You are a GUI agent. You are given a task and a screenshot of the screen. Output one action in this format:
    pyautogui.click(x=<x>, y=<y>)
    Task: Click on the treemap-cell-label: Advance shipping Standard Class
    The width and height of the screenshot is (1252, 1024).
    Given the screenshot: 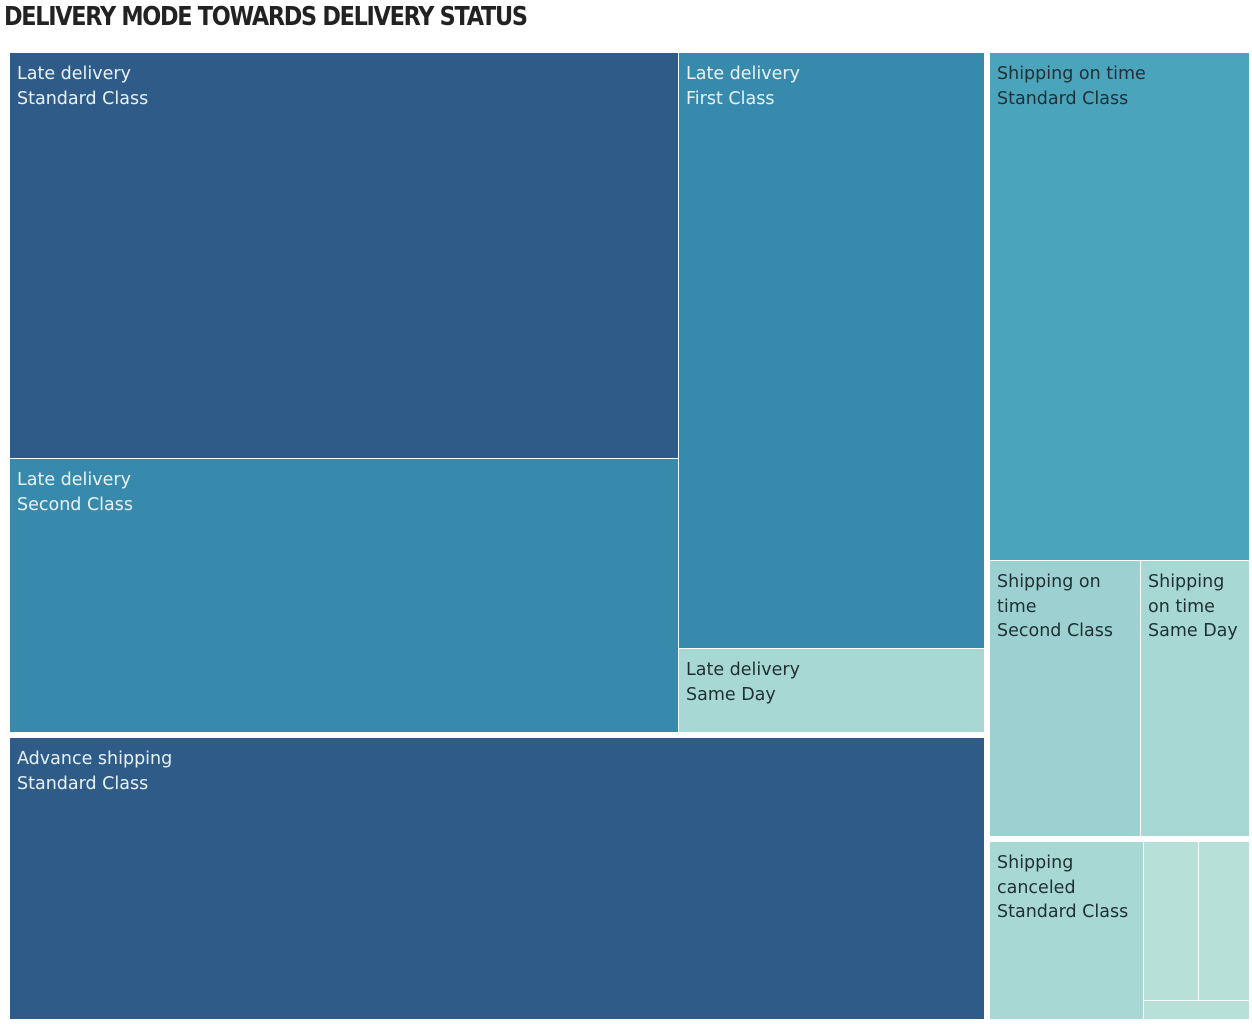 What is the action you would take?
    pyautogui.click(x=498, y=771)
    